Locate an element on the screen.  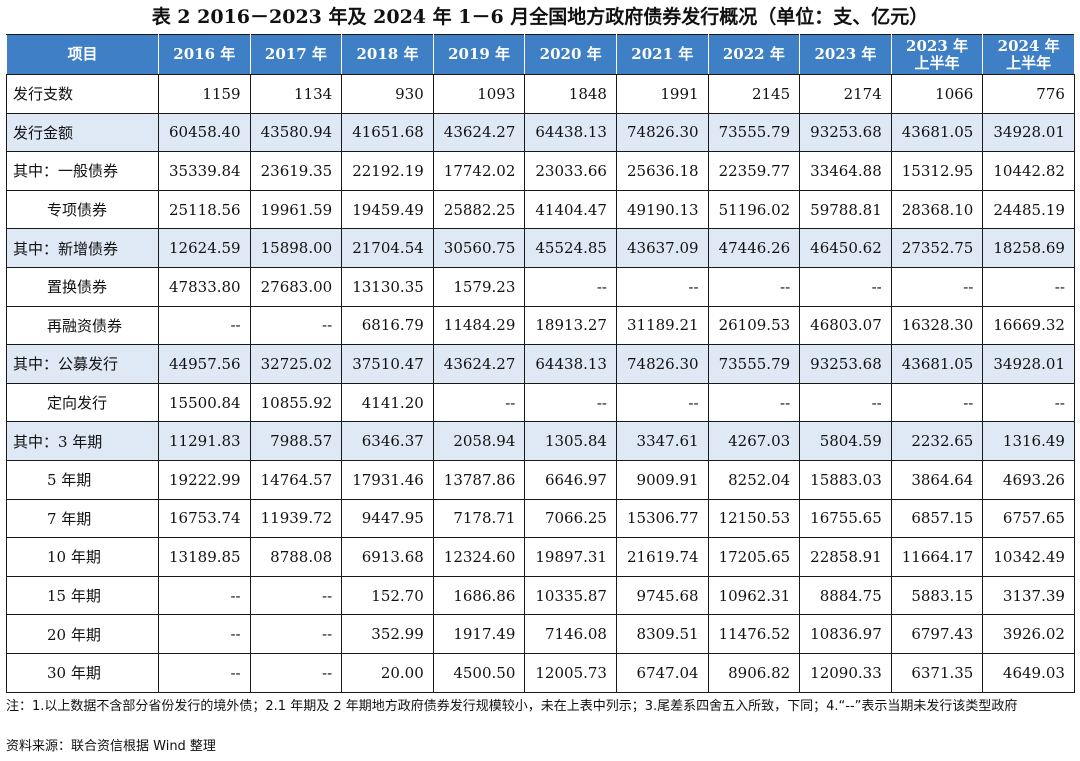
table-cell: 6797.43 is located at coordinates (937, 634).